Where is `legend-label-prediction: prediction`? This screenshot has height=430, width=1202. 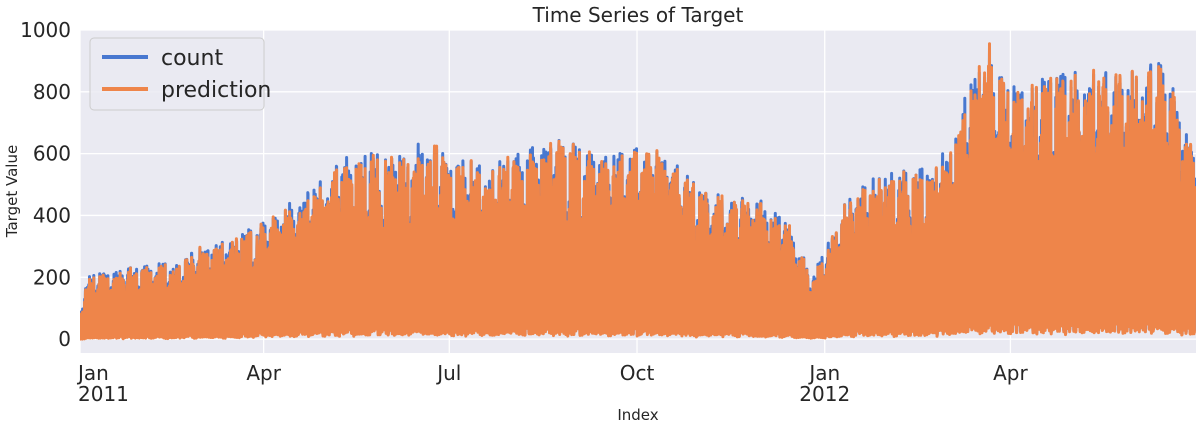 legend-label-prediction: prediction is located at coordinates (216, 90).